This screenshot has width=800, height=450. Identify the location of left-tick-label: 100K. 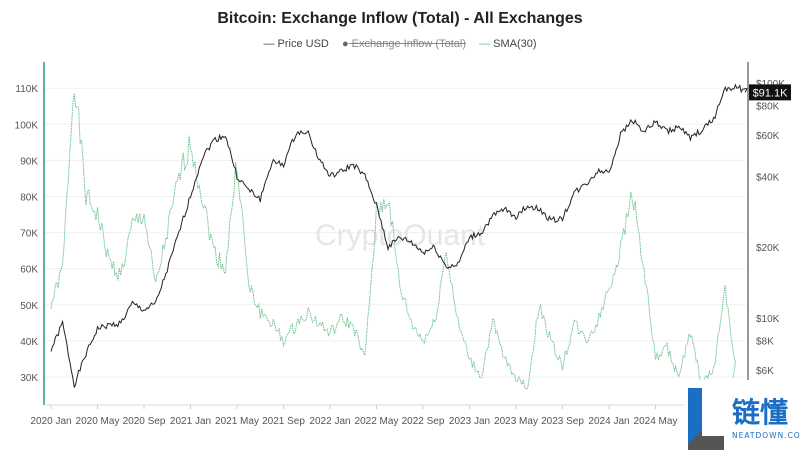
(27, 125).